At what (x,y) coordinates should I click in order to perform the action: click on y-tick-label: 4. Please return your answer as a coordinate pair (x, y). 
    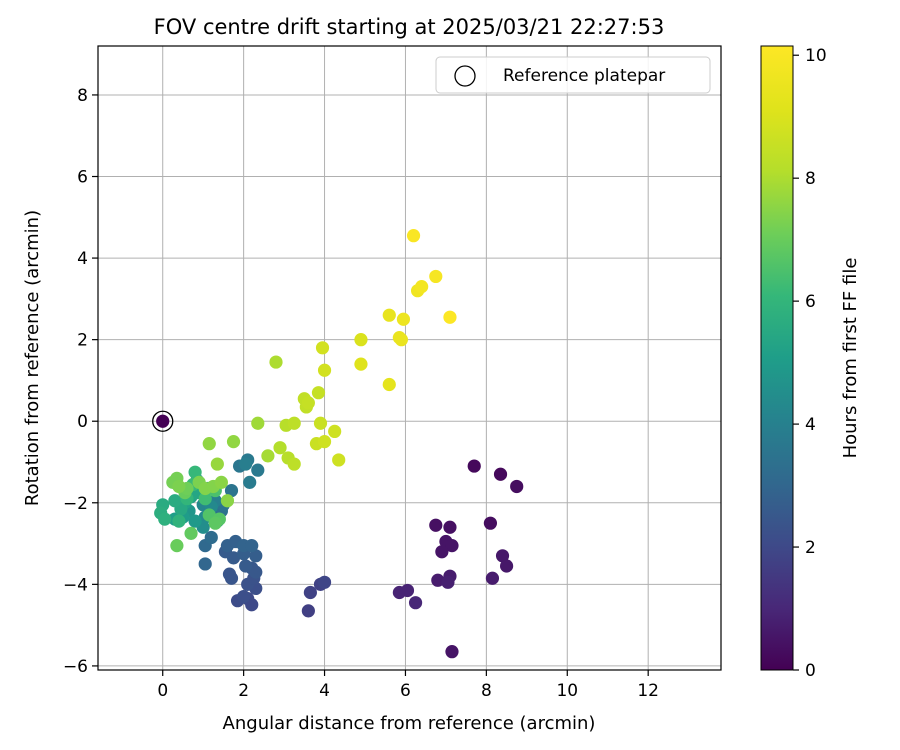
    Looking at the image, I should click on (82, 259).